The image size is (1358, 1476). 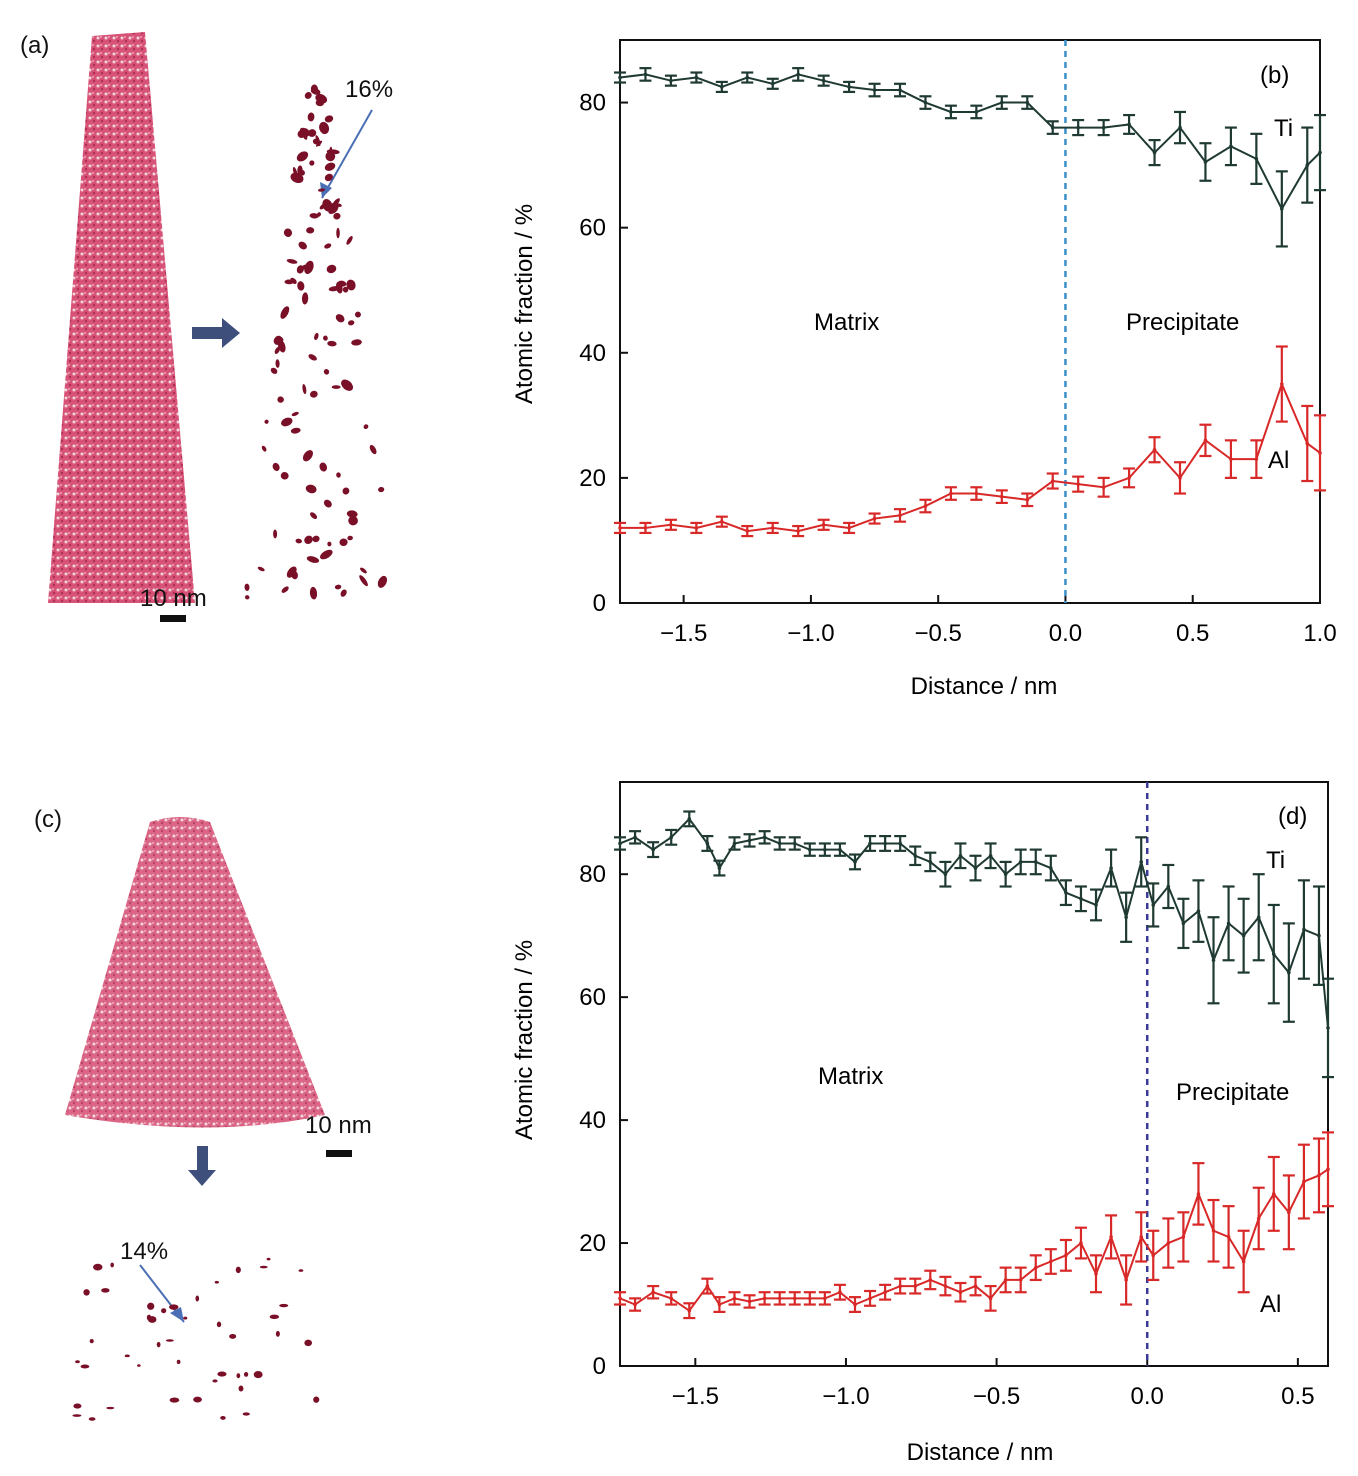 I want to click on chart-d-xtick-label: 0.5, so click(x=1297, y=1396).